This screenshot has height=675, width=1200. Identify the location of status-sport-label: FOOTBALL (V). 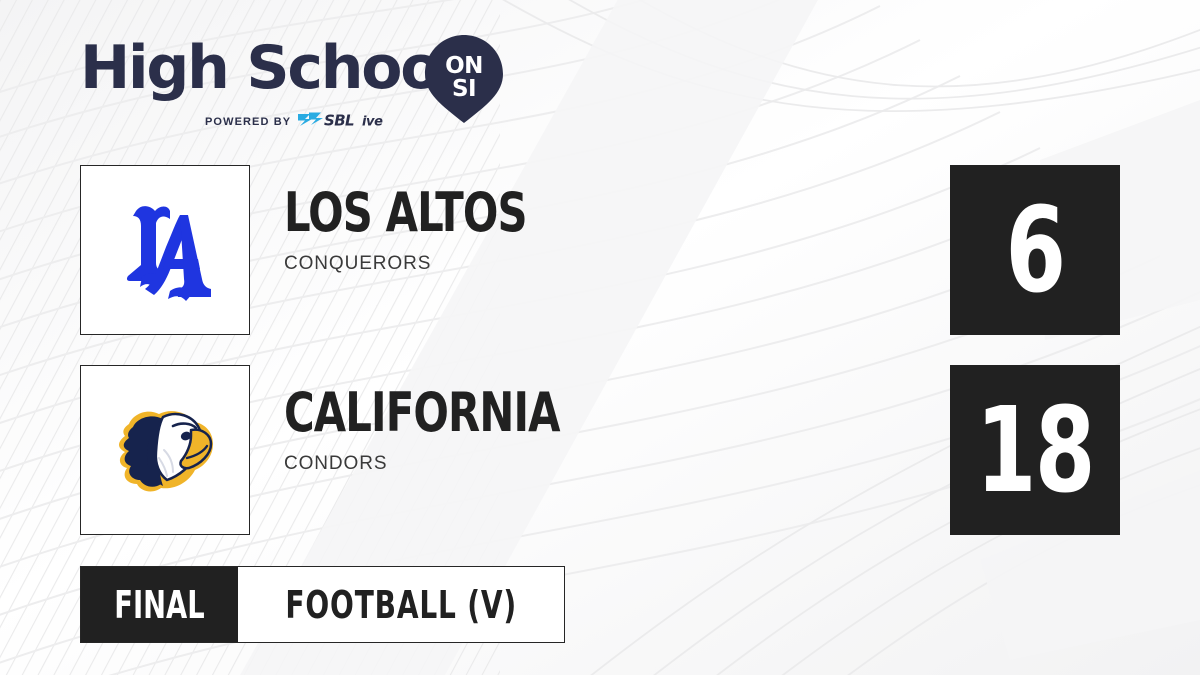
(401, 604).